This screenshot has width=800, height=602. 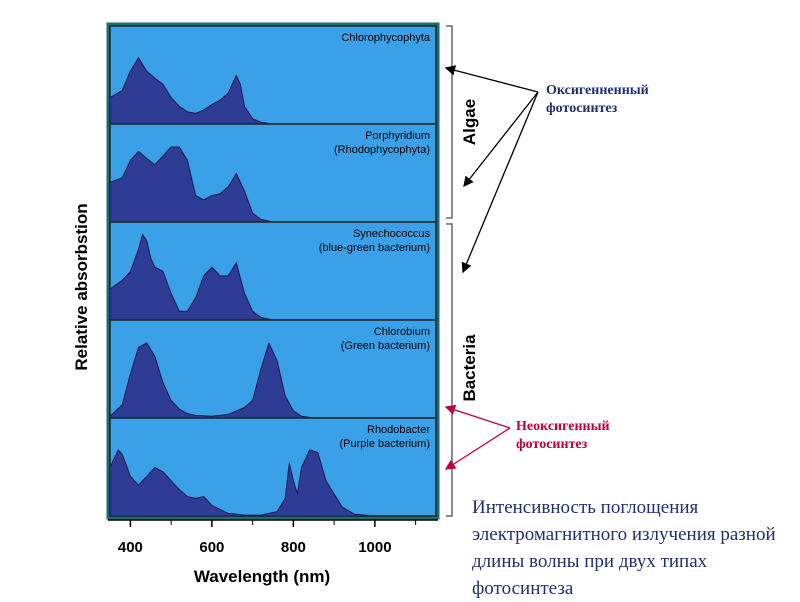 I want to click on panel-title: Chlorobium, so click(x=402, y=332).